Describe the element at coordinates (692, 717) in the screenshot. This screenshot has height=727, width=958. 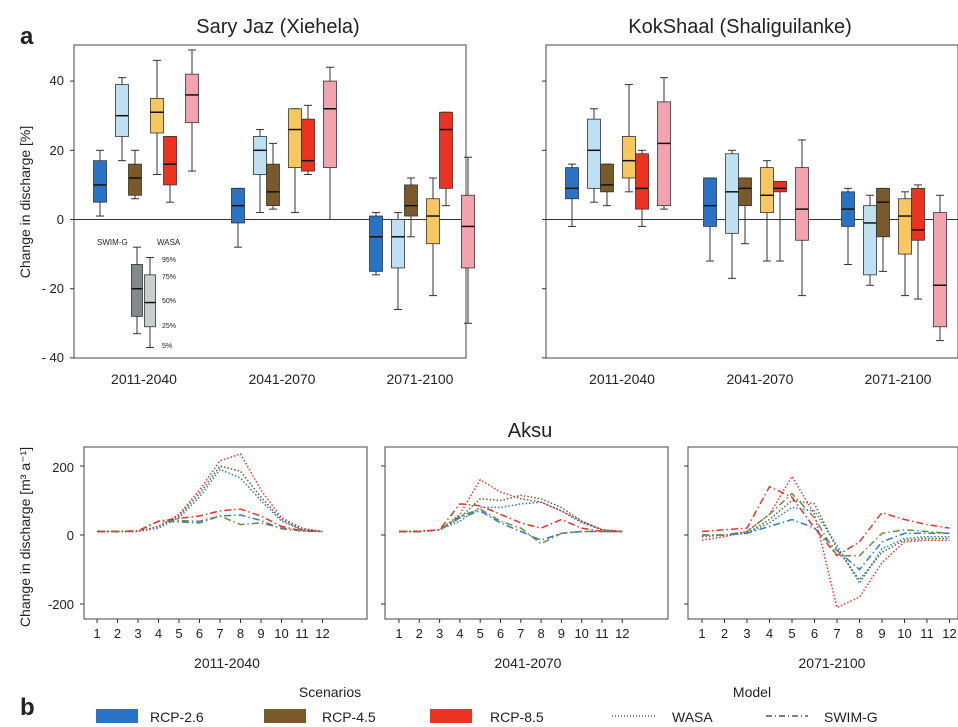
I see `legend-label-wasa: WASA` at that location.